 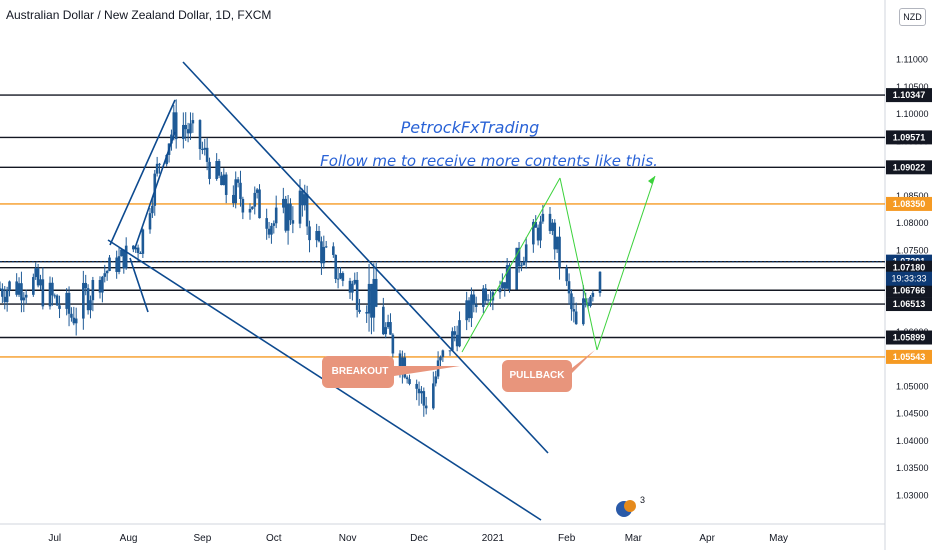 What do you see at coordinates (909, 137) in the screenshot?
I see `level-price-label: 1.09571` at bounding box center [909, 137].